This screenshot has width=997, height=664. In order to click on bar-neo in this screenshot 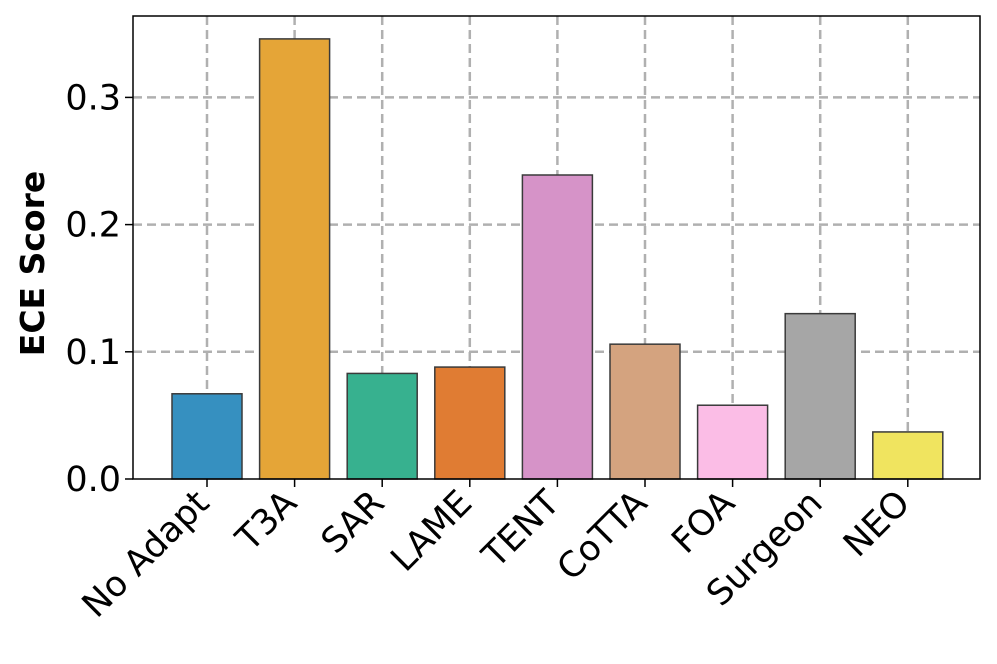, I will do `click(908, 455)`.